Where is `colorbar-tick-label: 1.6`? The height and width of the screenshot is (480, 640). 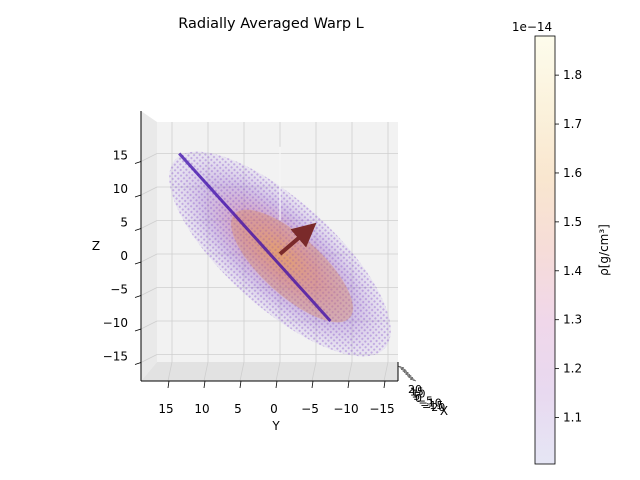
colorbar-tick-label: 1.6 is located at coordinates (572, 173).